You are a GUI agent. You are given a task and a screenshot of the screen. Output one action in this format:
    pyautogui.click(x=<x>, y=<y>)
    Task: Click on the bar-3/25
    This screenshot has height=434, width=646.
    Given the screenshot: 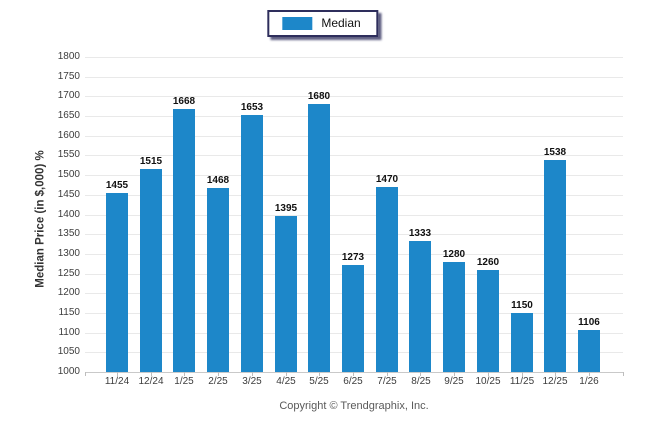 What is the action you would take?
    pyautogui.click(x=252, y=243)
    